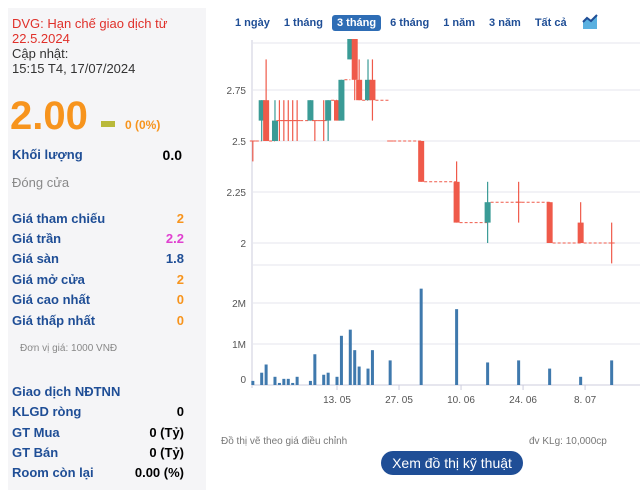 This screenshot has width=640, height=490. I want to click on foreign-row: GT Bán 0 (Tỷ), so click(102, 452).